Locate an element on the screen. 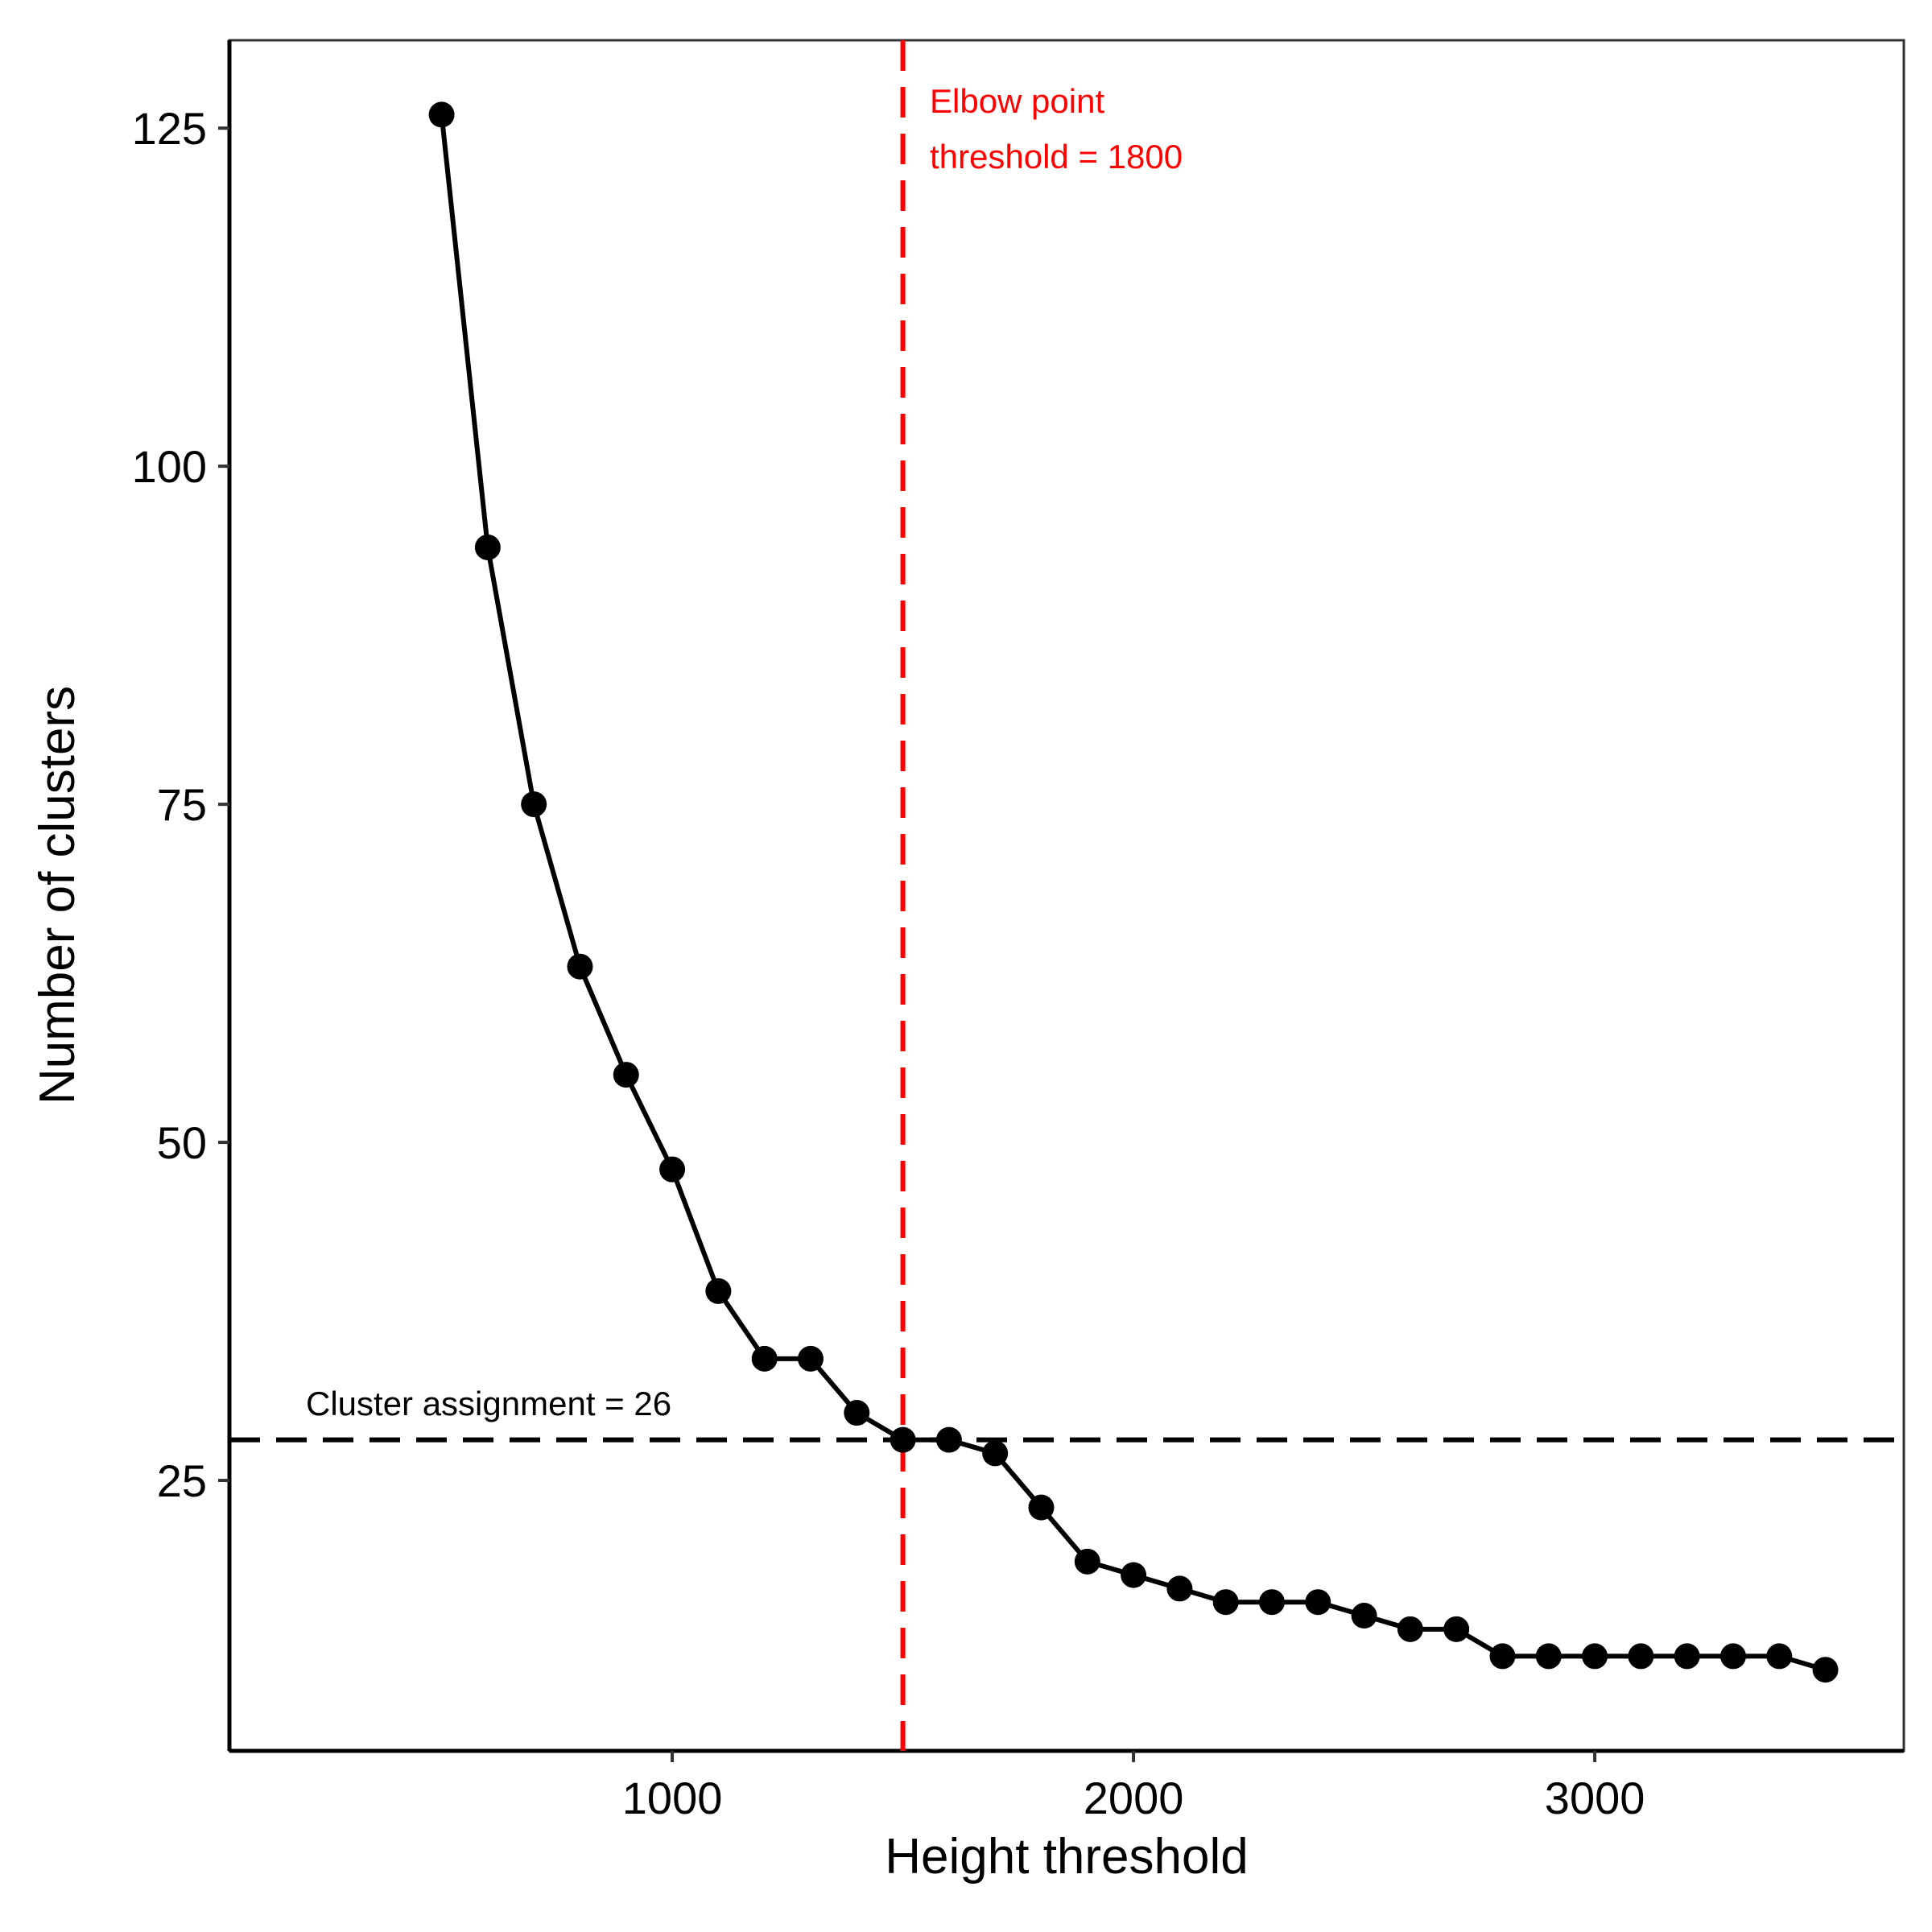 The width and height of the screenshot is (1932, 1932). x-tick-label: 1000 is located at coordinates (672, 1798).